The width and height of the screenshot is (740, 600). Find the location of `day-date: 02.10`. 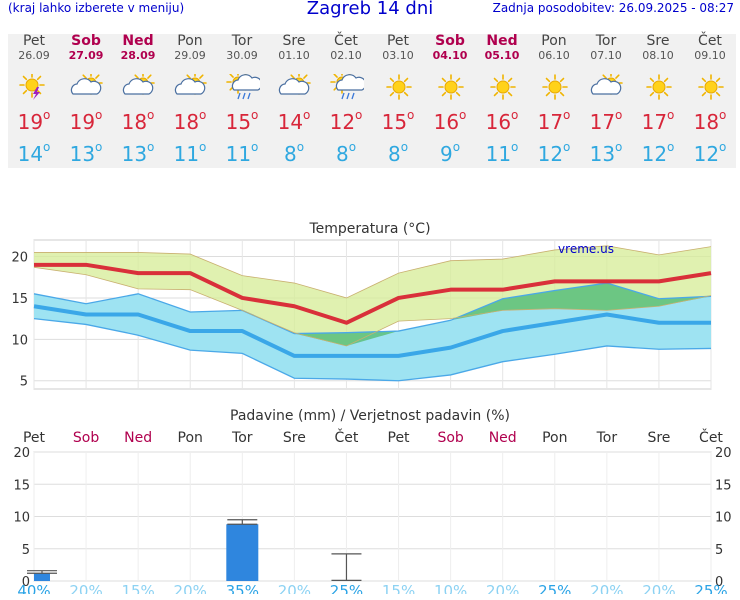

day-date: 02.10 is located at coordinates (346, 55).